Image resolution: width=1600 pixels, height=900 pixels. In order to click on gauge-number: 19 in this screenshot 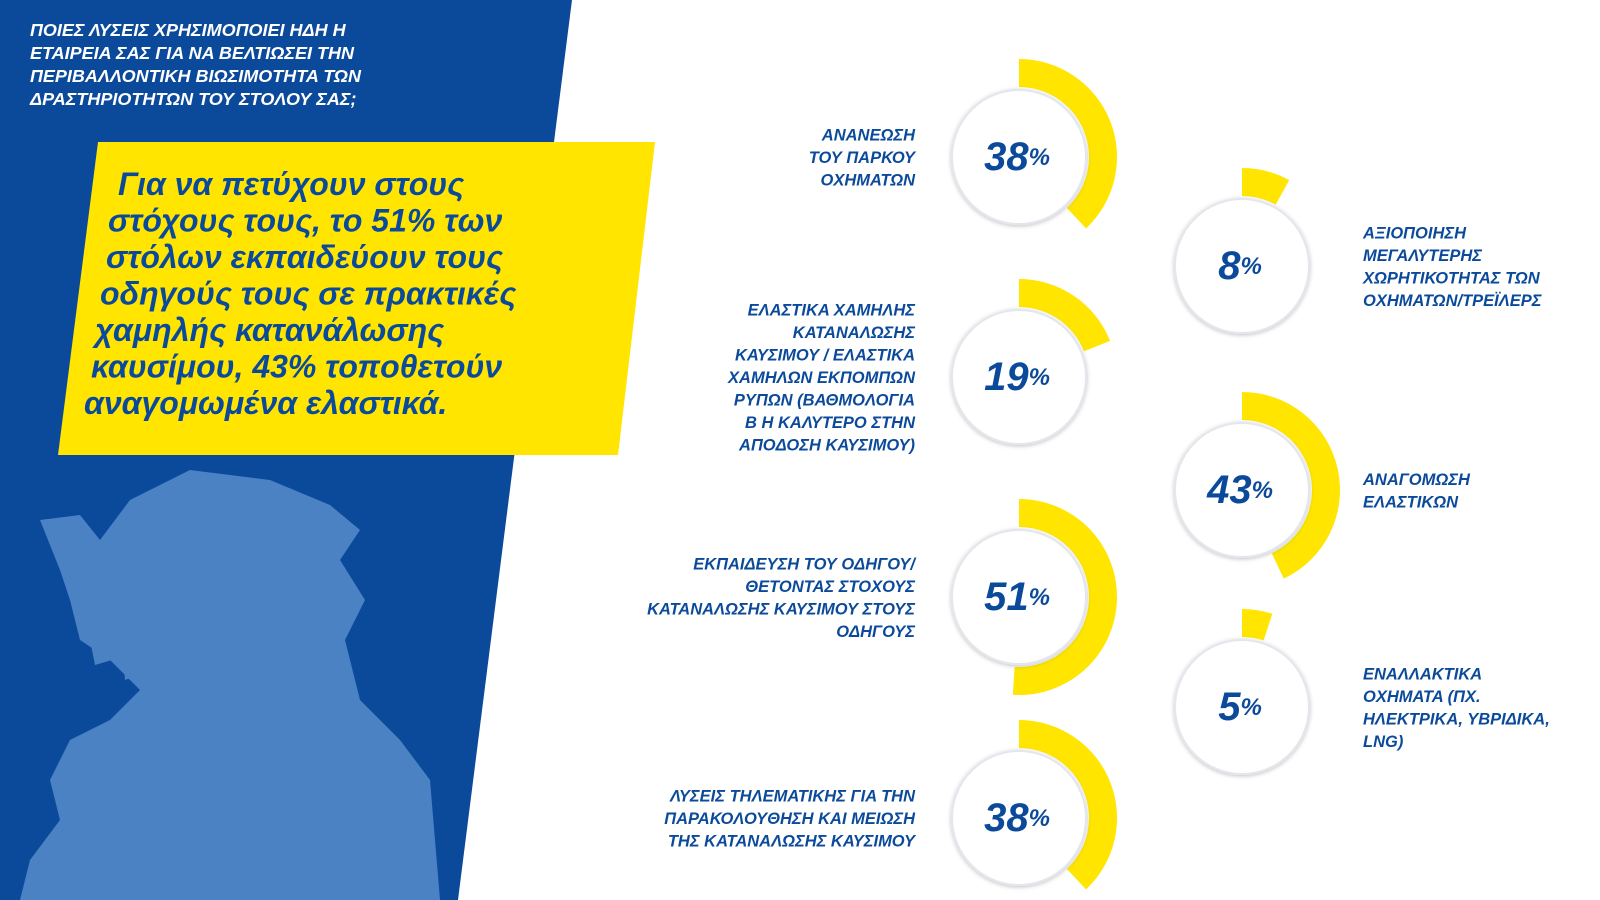, I will do `click(1006, 377)`.